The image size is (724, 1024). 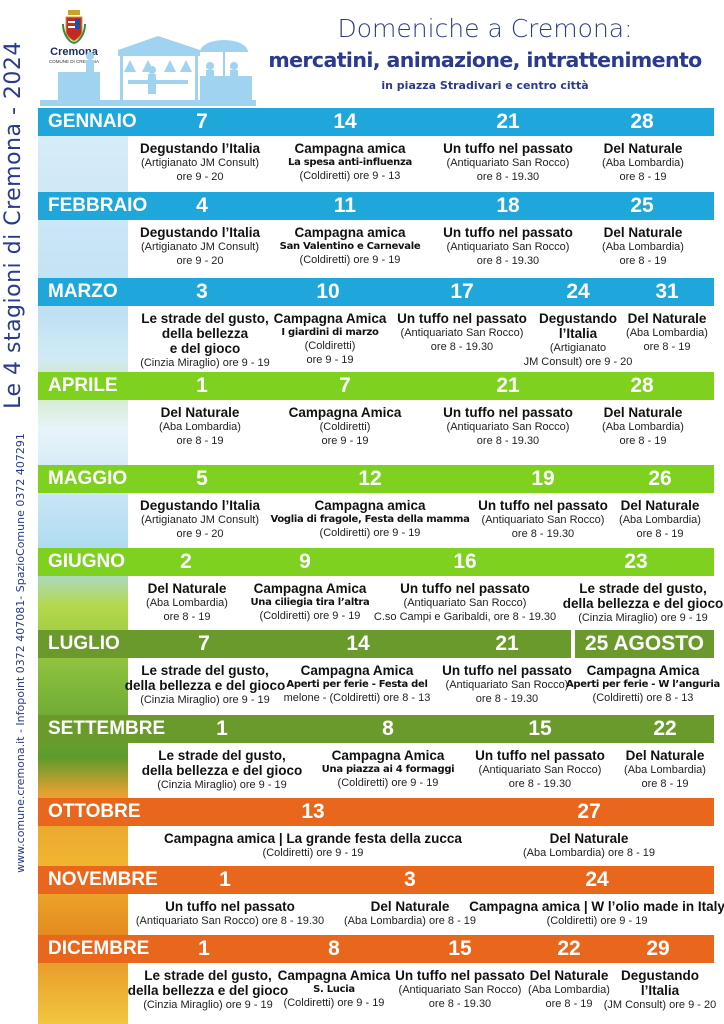 I want to click on sunday-date: 5, so click(x=202, y=478).